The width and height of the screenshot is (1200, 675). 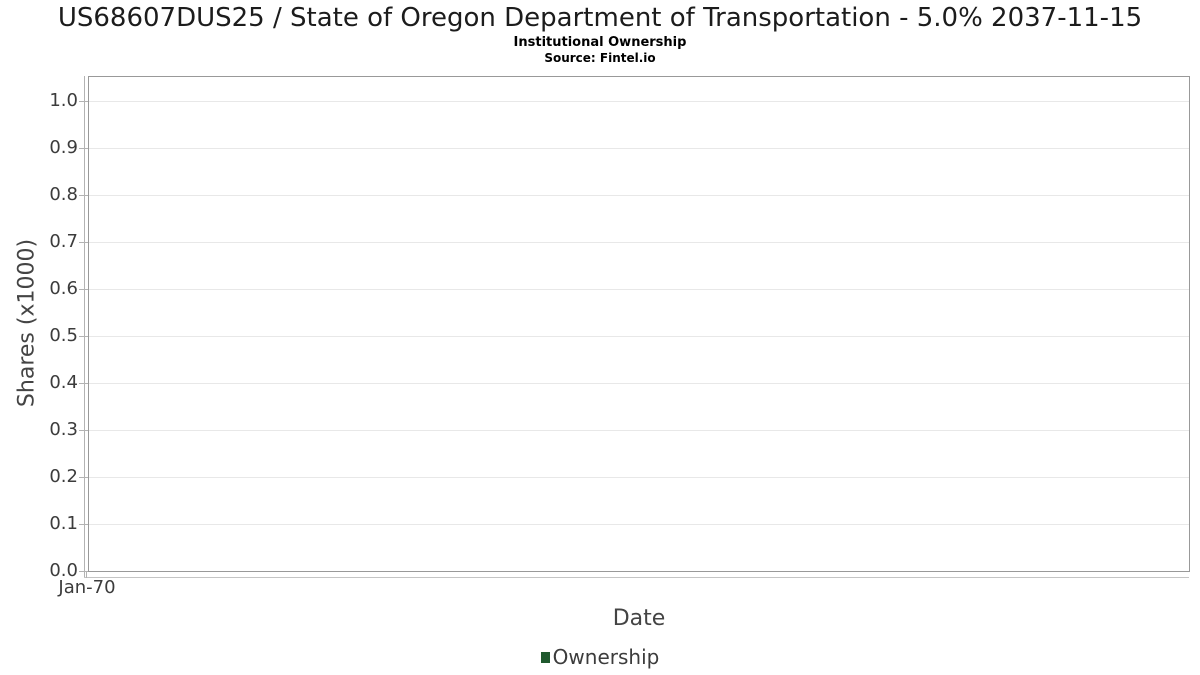 I want to click on y-axis-tick-mark-0.9, so click(x=83, y=148).